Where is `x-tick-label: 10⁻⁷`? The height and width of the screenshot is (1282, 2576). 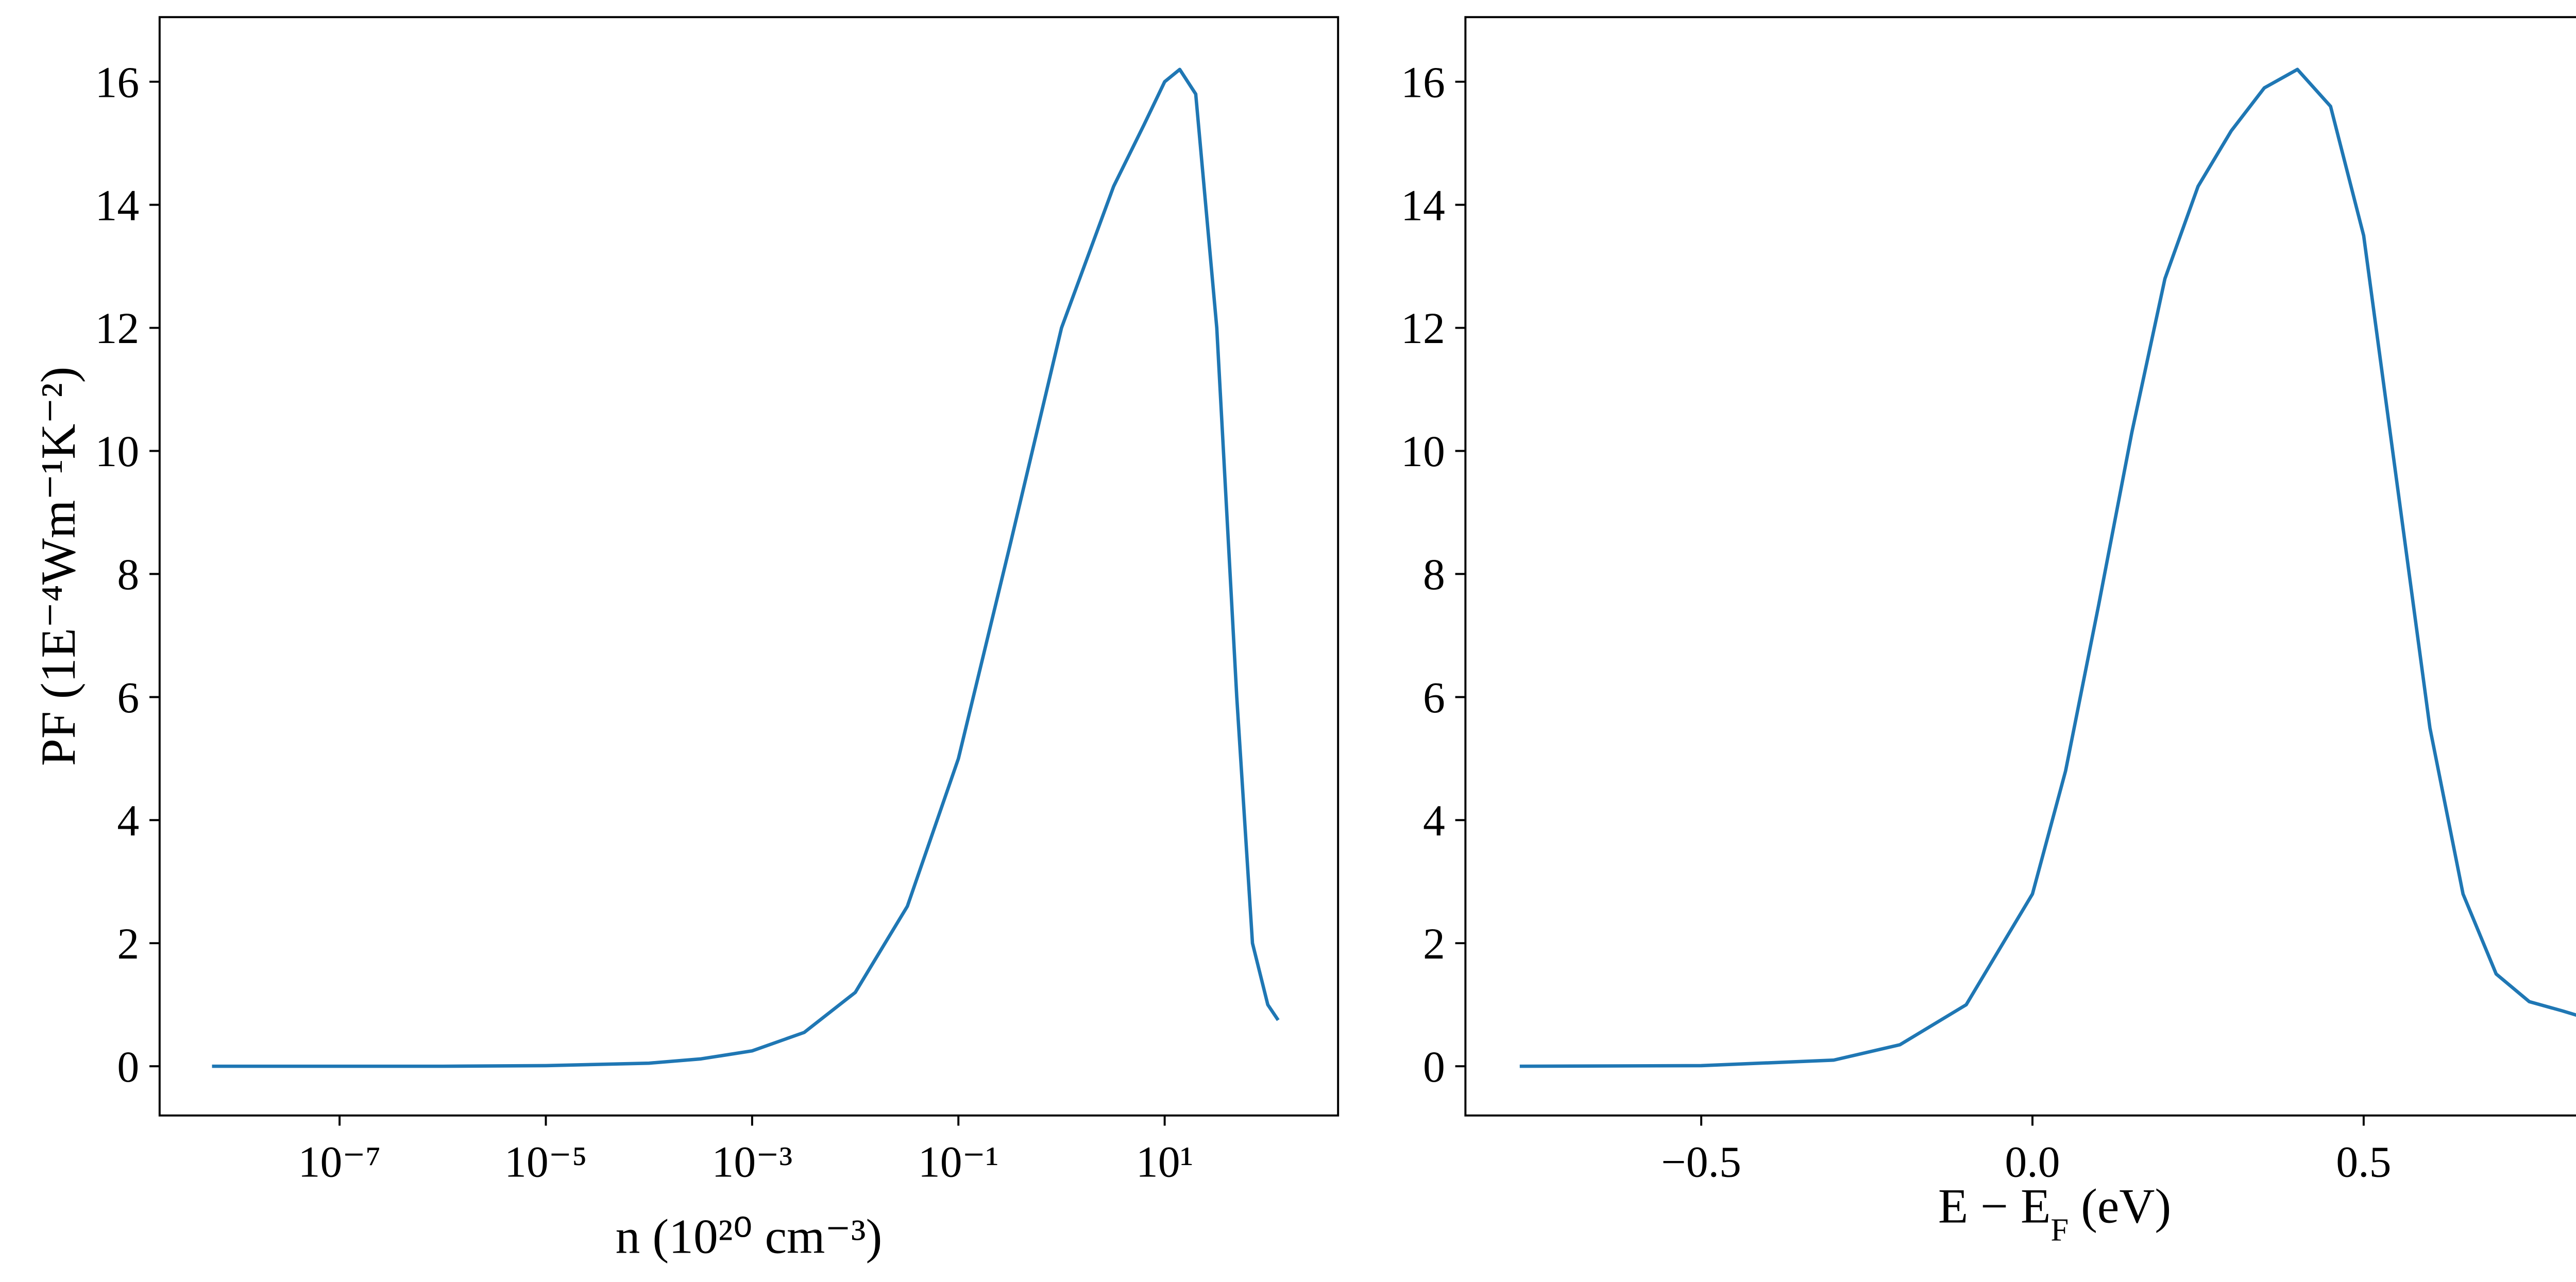
x-tick-label: 10⁻⁷ is located at coordinates (339, 1162).